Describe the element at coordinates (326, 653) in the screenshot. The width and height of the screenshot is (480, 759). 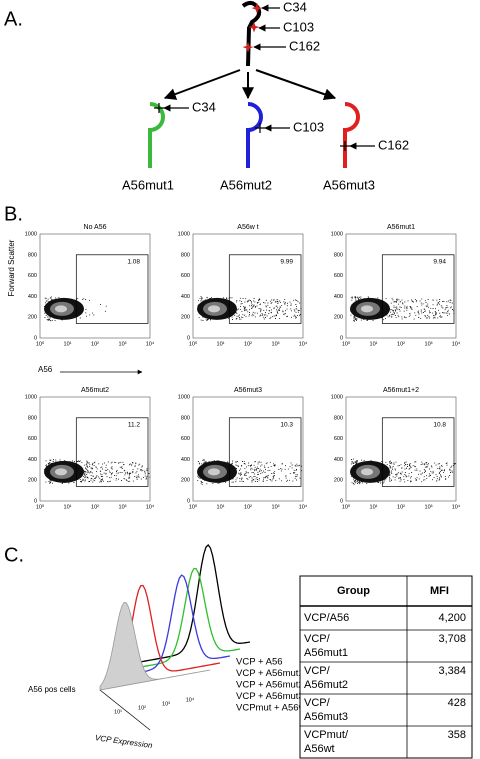
I see `group-cell: A56mut1` at that location.